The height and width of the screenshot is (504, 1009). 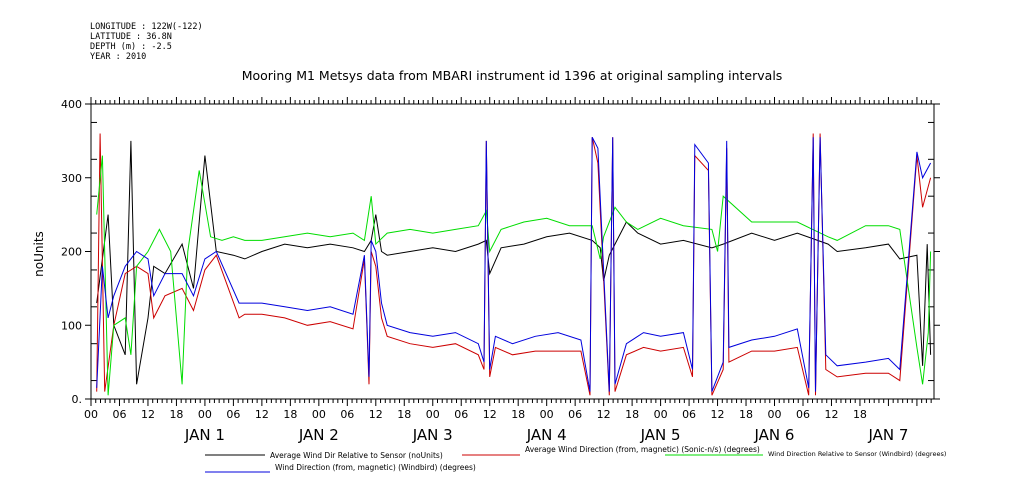 What do you see at coordinates (146, 27) in the screenshot?
I see `meta-longitude: LONGITUDE : 122W(-122)` at bounding box center [146, 27].